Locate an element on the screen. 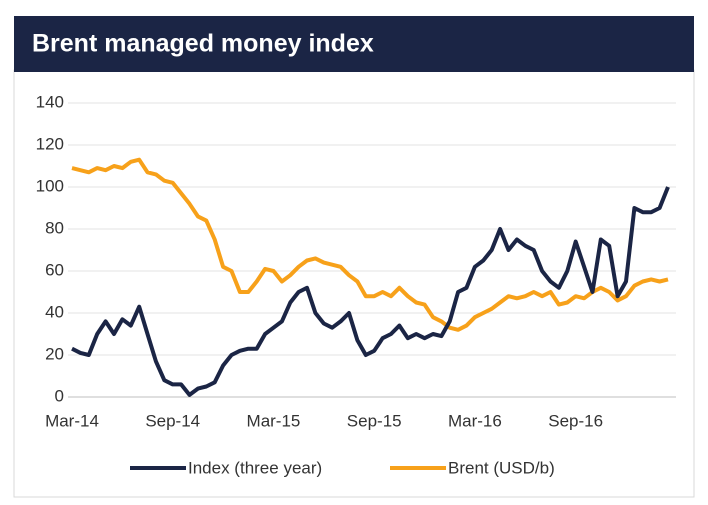 The image size is (708, 505). y-tick-label: 120 is located at coordinates (50, 143).